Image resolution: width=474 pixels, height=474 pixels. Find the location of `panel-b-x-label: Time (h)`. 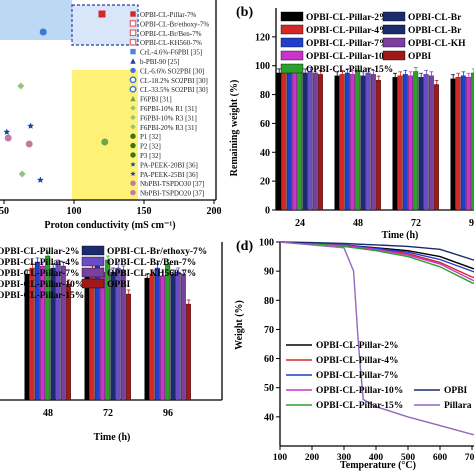

panel-b-x-label: Time (h) is located at coordinates (400, 235).